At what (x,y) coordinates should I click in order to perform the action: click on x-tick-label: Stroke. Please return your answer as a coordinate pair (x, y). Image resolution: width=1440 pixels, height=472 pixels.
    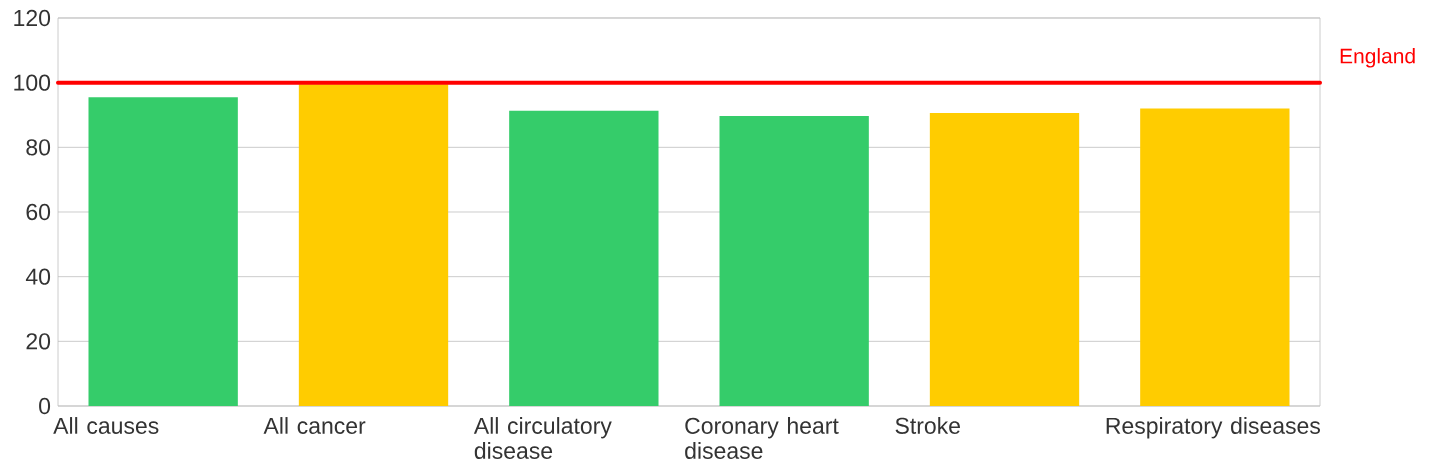
    Looking at the image, I should click on (927, 425).